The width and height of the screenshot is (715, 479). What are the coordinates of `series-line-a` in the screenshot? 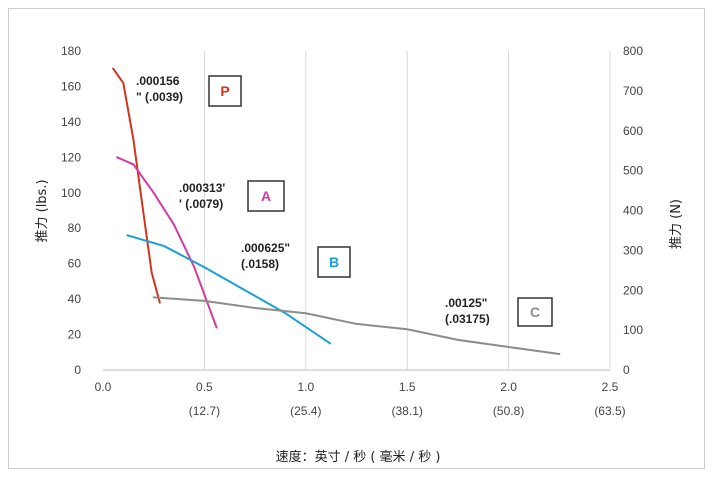 It's located at (167, 242).